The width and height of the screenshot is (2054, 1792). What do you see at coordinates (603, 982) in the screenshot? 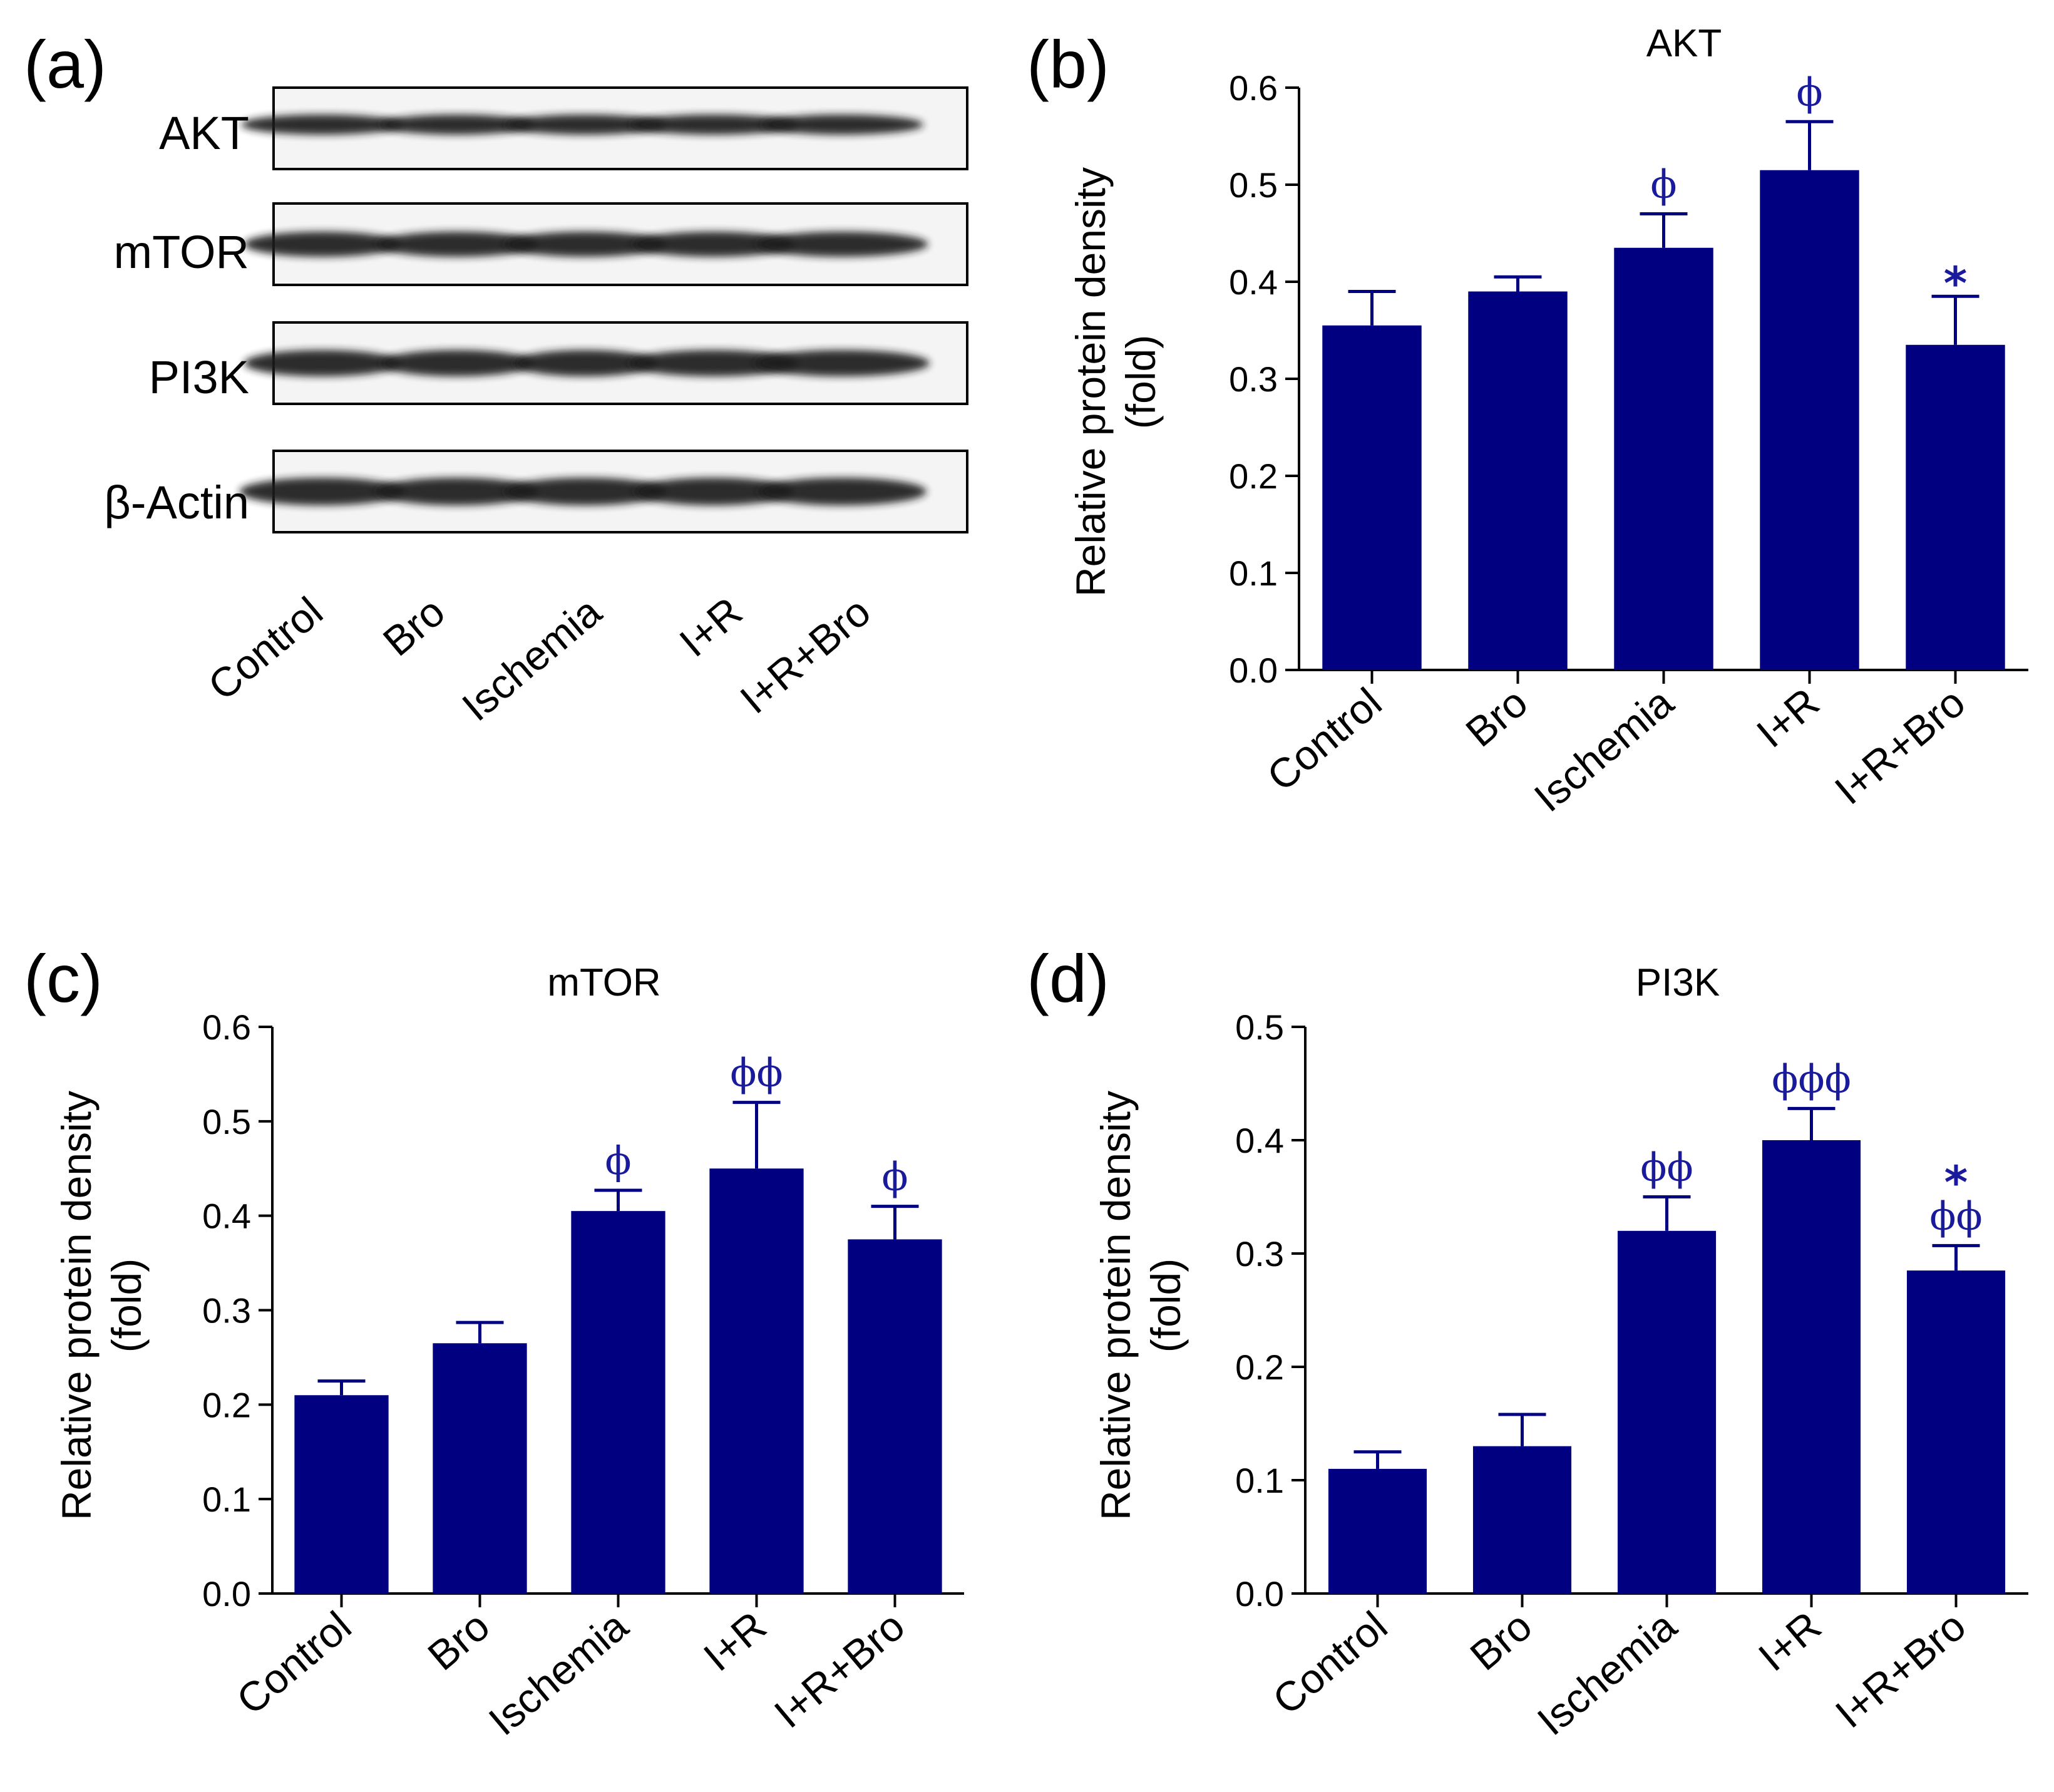
I see `chart-title: mTOR` at bounding box center [603, 982].